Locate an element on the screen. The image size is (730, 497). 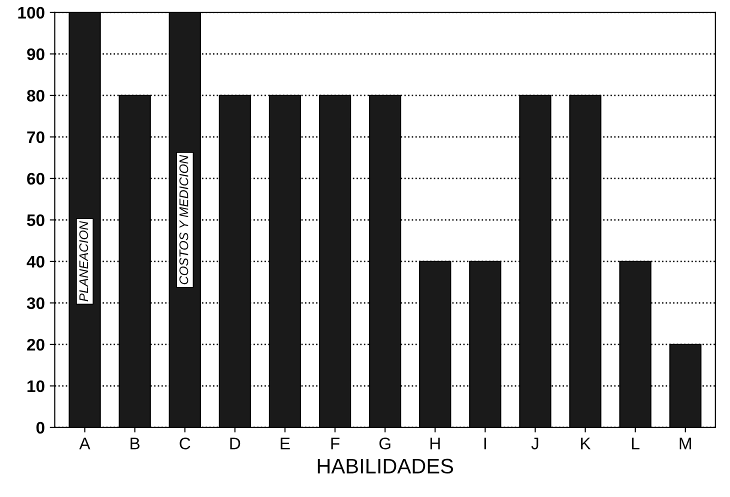
y-tick-label: 90 is located at coordinates (35, 54).